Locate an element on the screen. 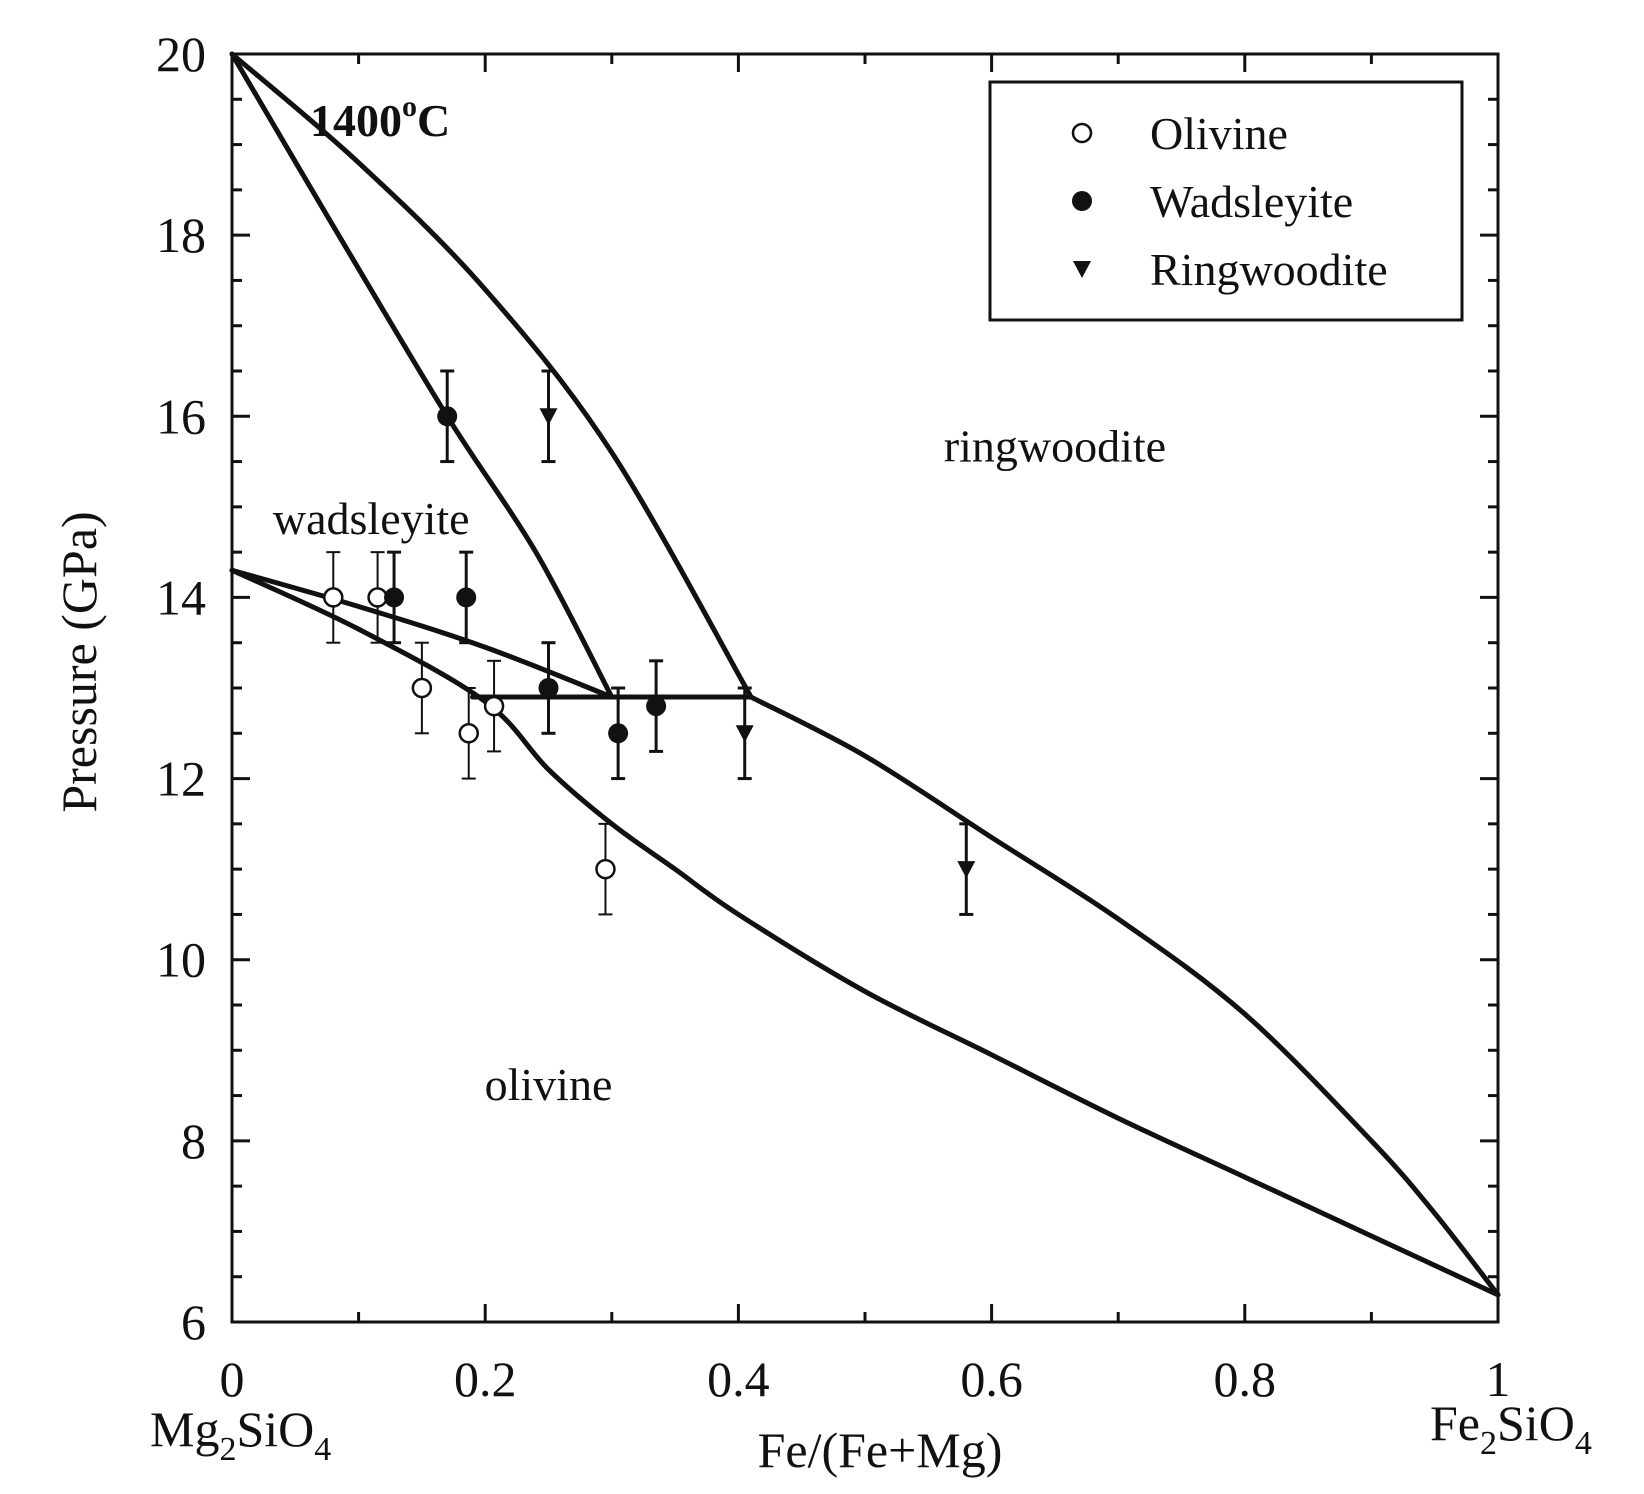 This screenshot has width=1644, height=1494. legend-label: Olivine is located at coordinates (1219, 133).